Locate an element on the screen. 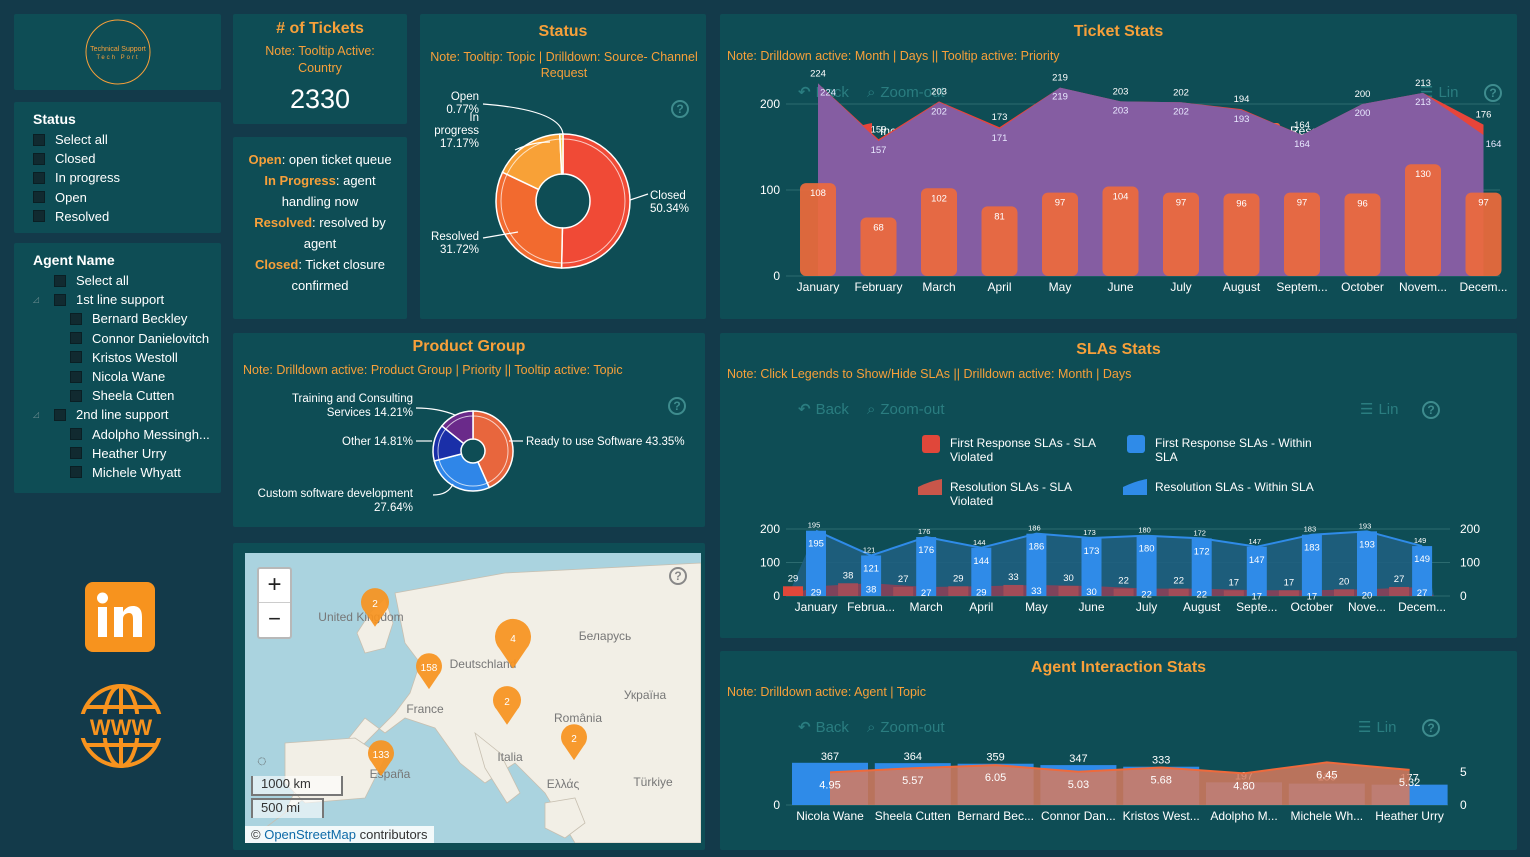 This screenshot has height=857, width=1530. legend-label: First Response SLAs - Within is located at coordinates (1233, 443).